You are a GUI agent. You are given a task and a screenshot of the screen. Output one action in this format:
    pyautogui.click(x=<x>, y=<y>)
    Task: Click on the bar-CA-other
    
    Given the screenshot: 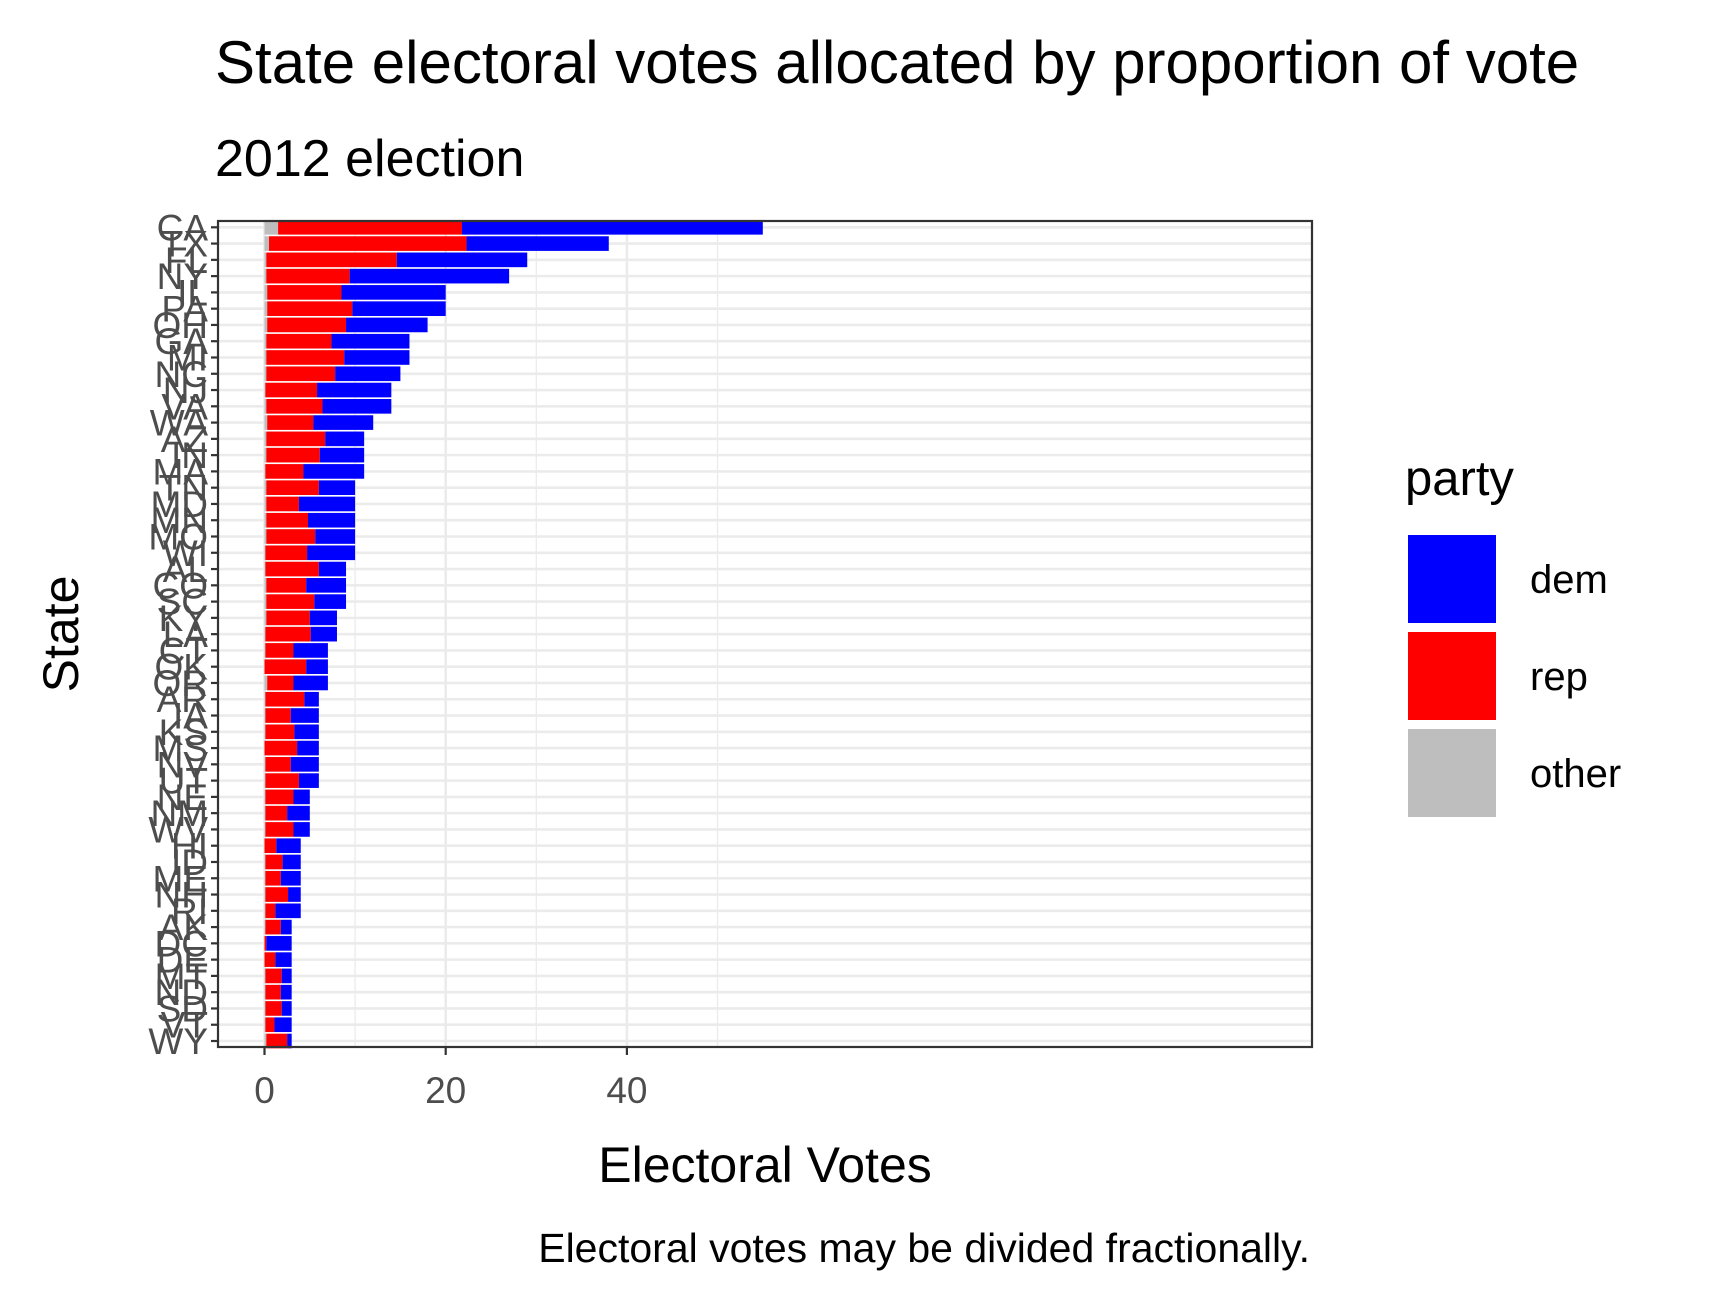 What is the action you would take?
    pyautogui.click(x=271, y=227)
    